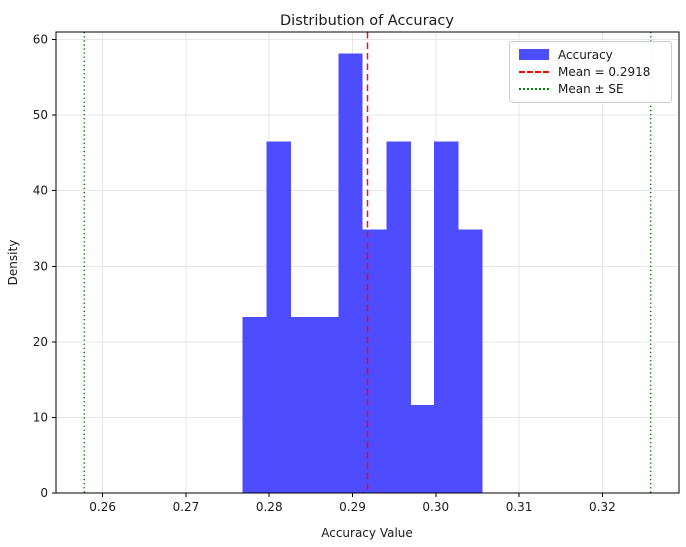 The image size is (686, 547). I want to click on chart-title: Distribution of Accuracy, so click(367, 21).